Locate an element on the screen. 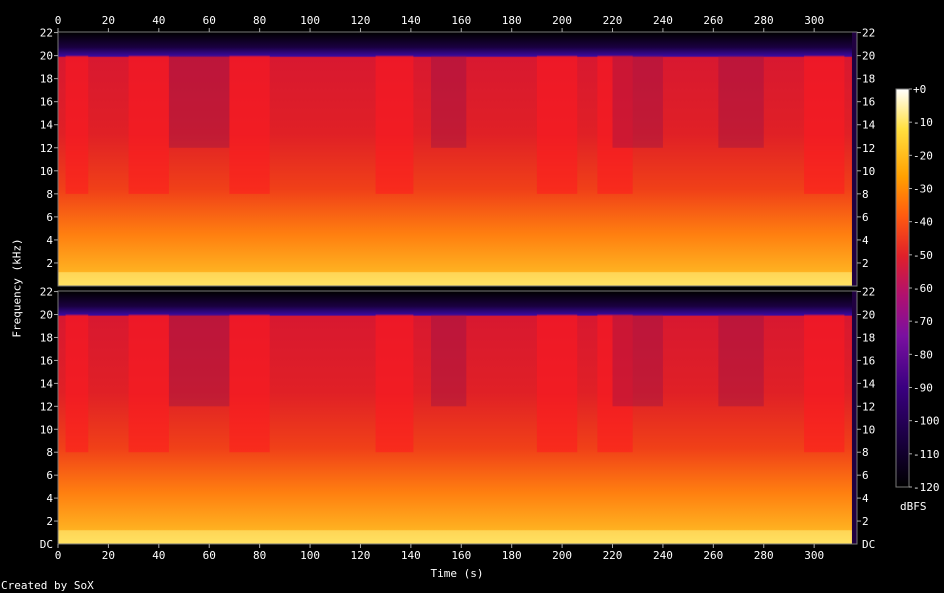  low-frequency-band-top is located at coordinates (457, 279).